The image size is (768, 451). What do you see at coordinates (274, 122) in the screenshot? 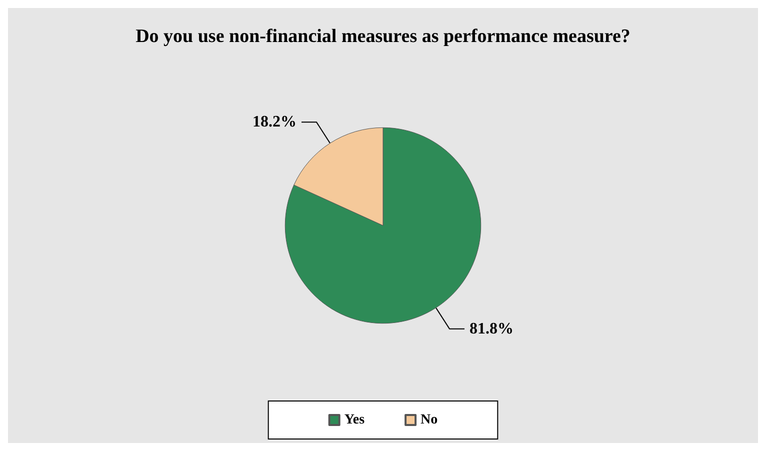
I see `data-label: 18.2%` at bounding box center [274, 122].